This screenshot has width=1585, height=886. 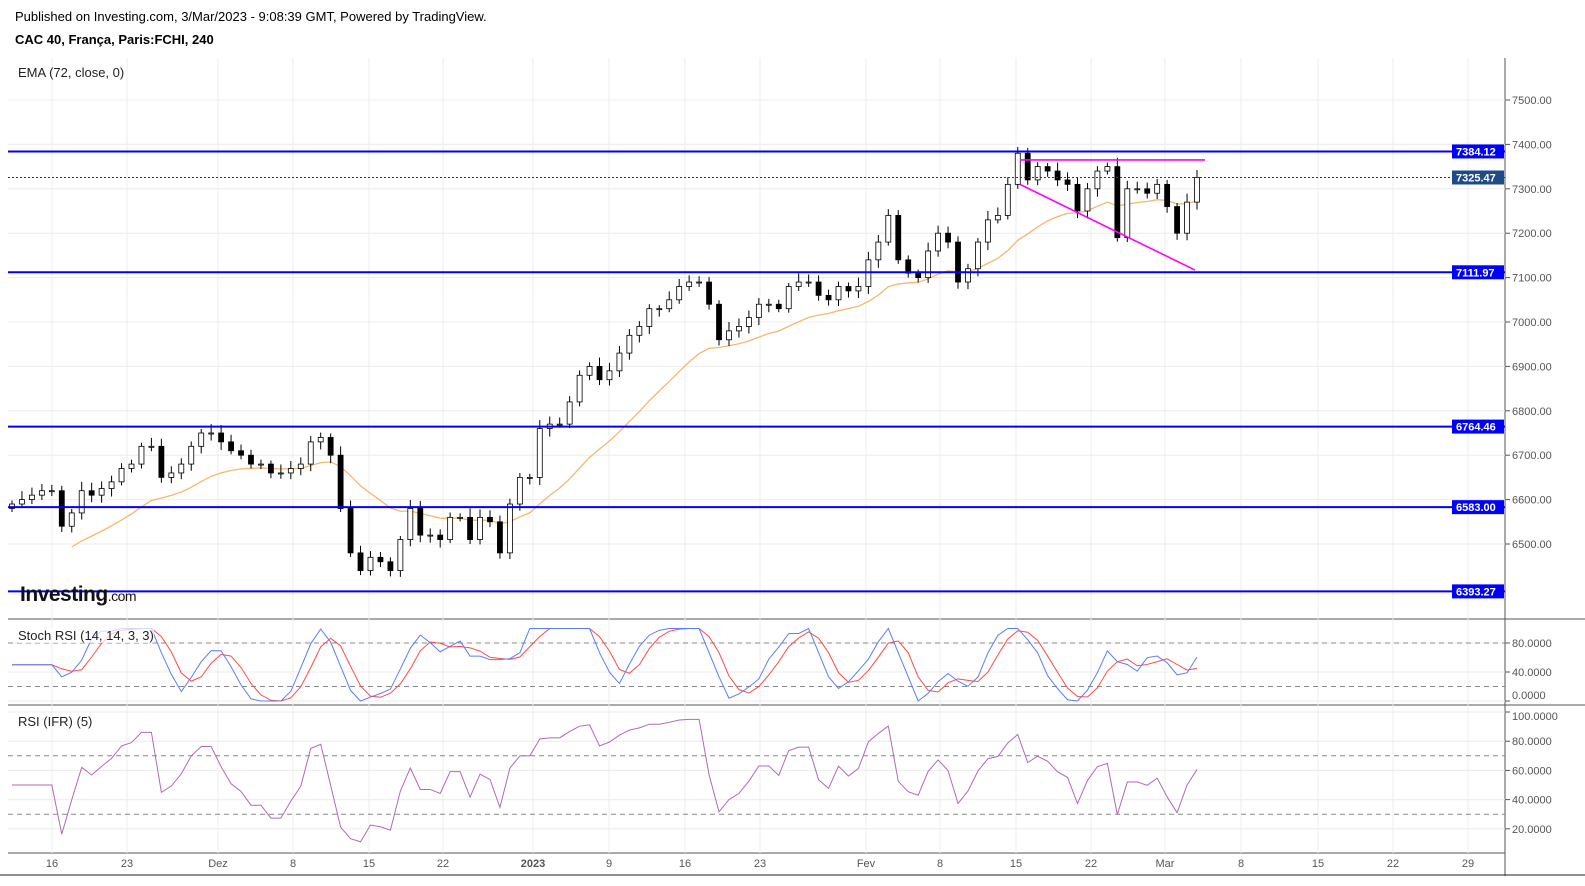 I want to click on x-tick-label: 8, so click(x=293, y=864).